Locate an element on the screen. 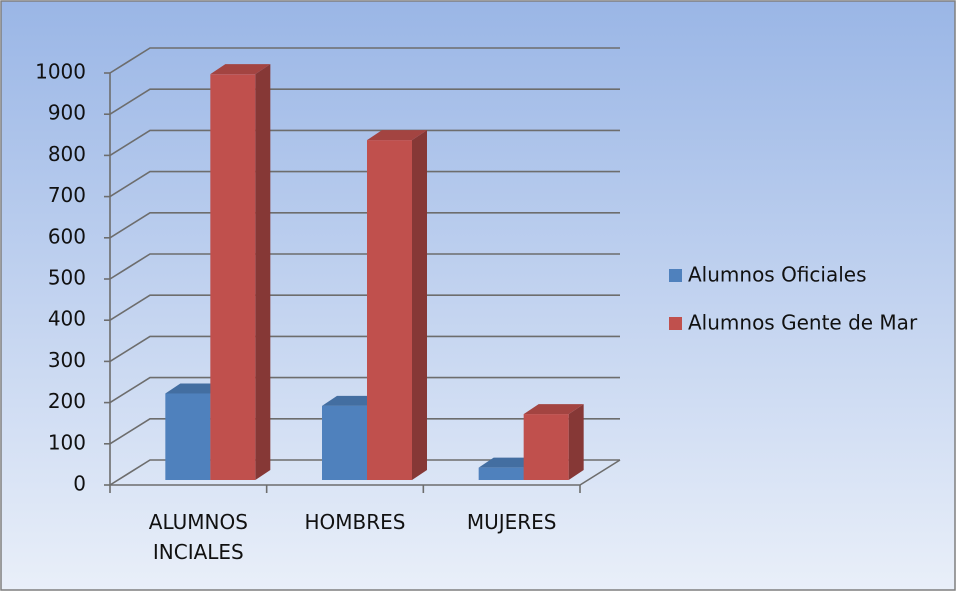  y-tick-label: 800 is located at coordinates (67, 154).